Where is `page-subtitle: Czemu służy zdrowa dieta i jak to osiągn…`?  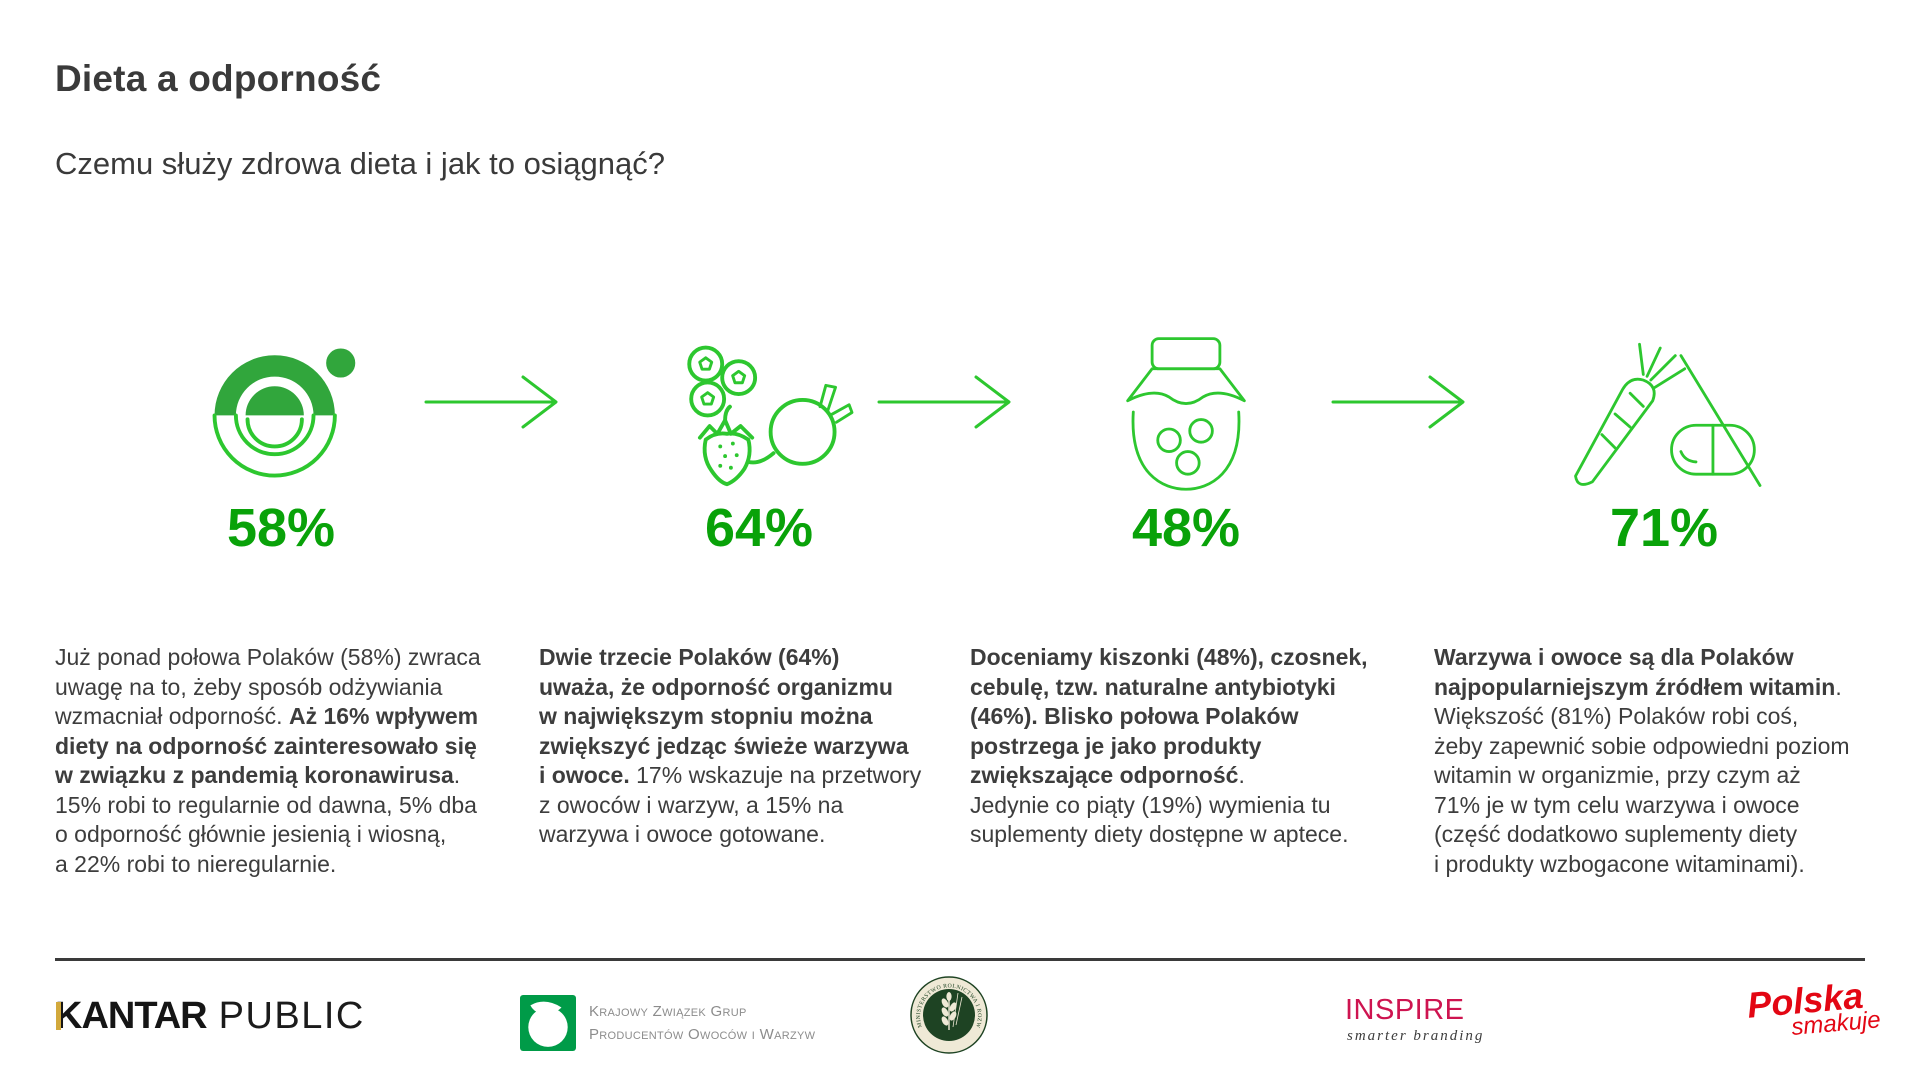
page-subtitle: Czemu służy zdrowa dieta i jak to osiągn… is located at coordinates (360, 163).